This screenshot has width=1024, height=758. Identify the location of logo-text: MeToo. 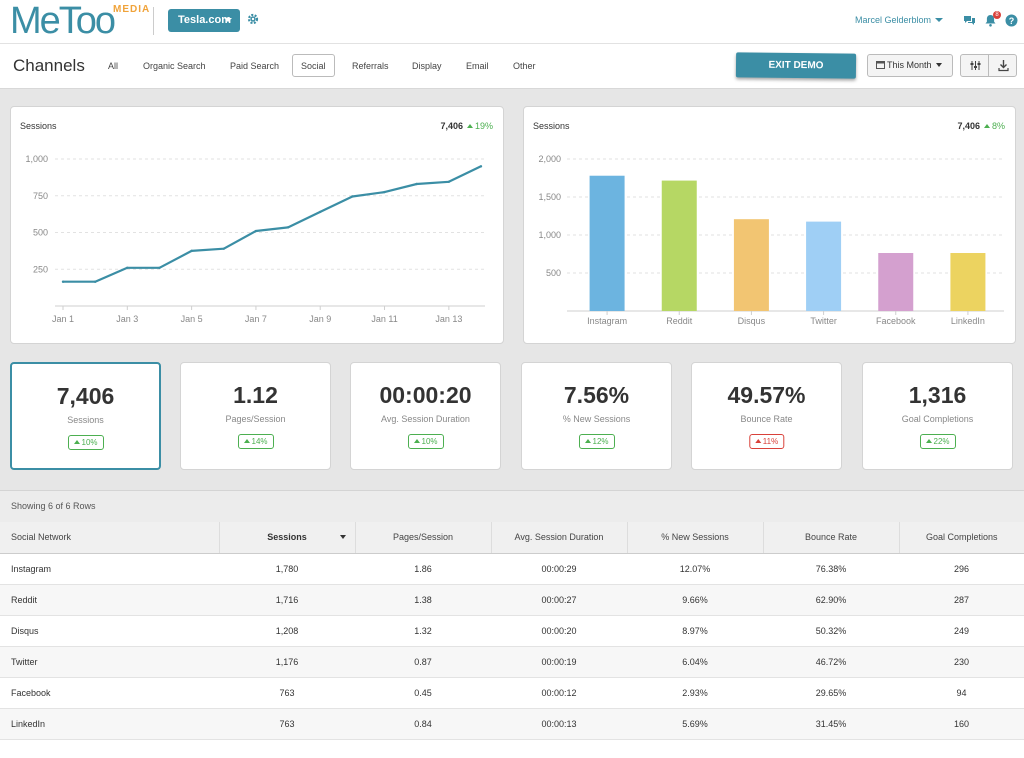
(63, 21).